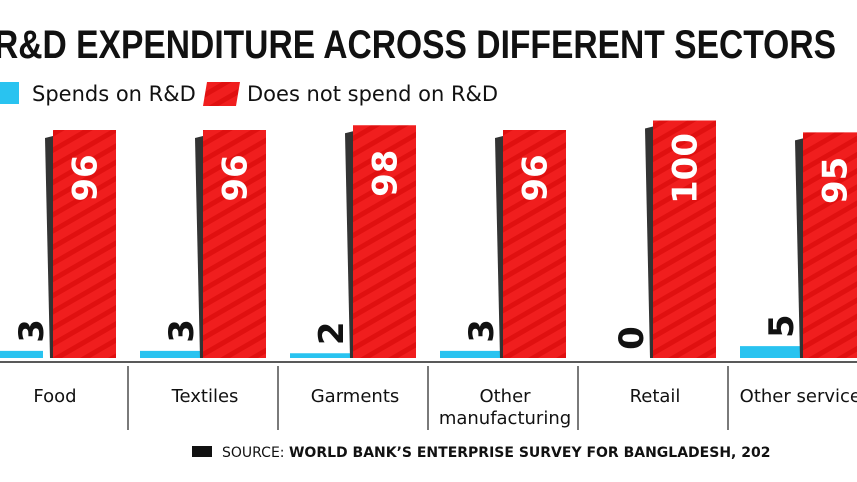 The image size is (857, 482). What do you see at coordinates (655, 396) in the screenshot?
I see `category-label-4: Retail` at bounding box center [655, 396].